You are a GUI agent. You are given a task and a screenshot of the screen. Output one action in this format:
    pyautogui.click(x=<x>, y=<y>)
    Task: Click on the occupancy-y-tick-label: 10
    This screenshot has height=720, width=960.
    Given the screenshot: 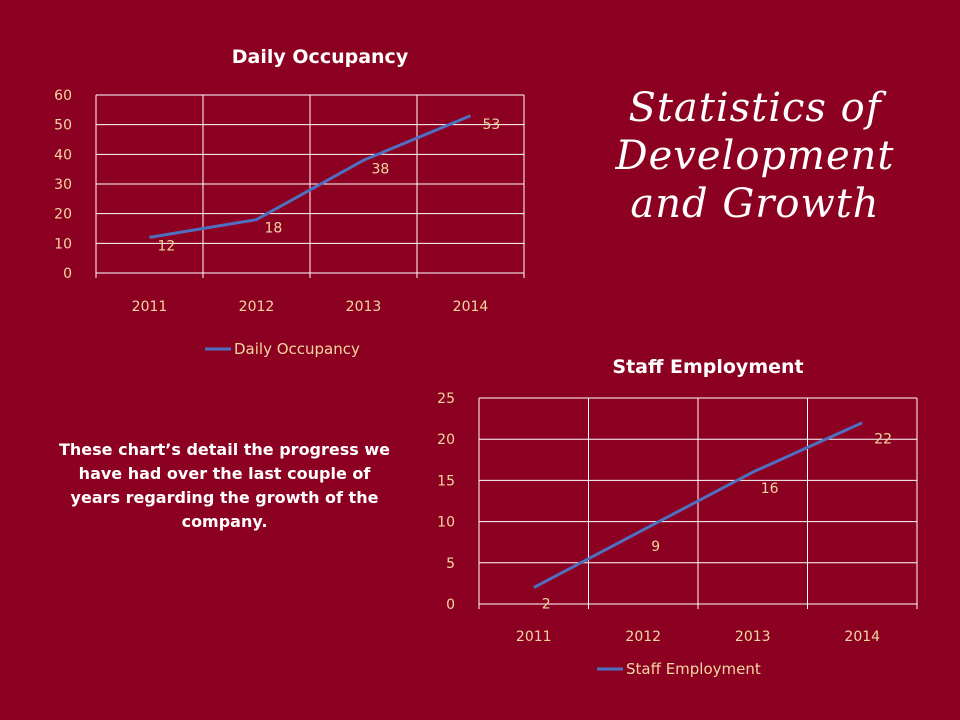 What is the action you would take?
    pyautogui.click(x=63, y=244)
    